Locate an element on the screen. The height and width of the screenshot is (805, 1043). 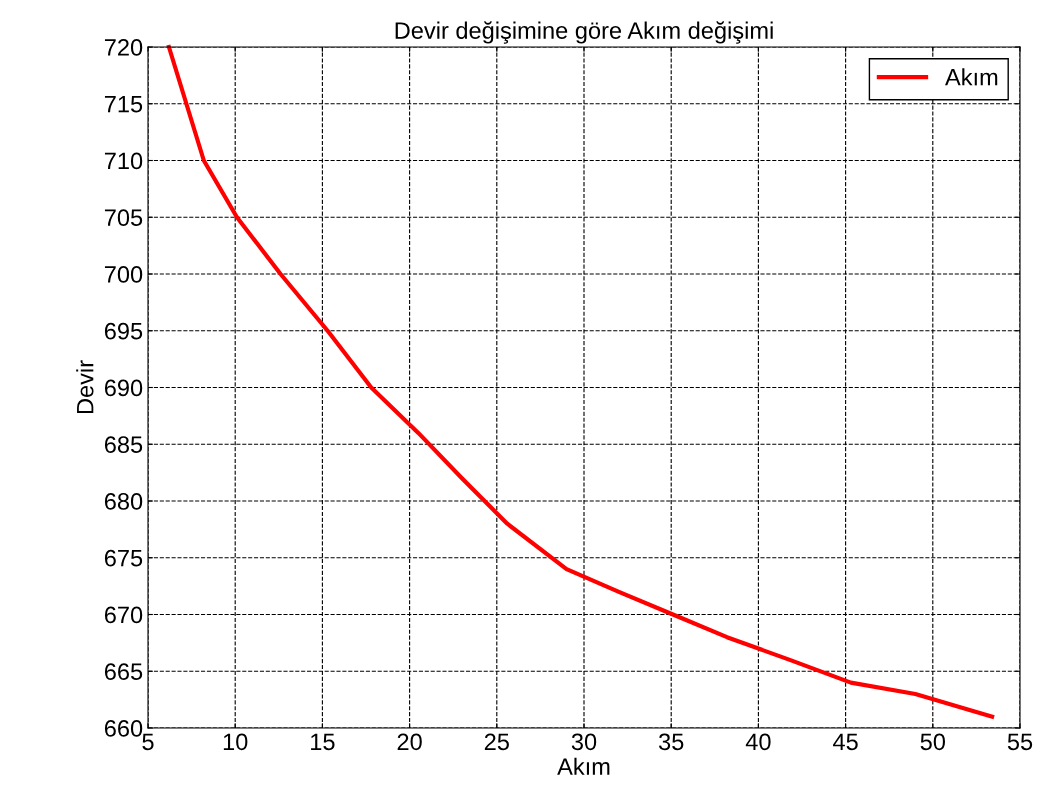
y-tick-label: 700 is located at coordinates (123, 274).